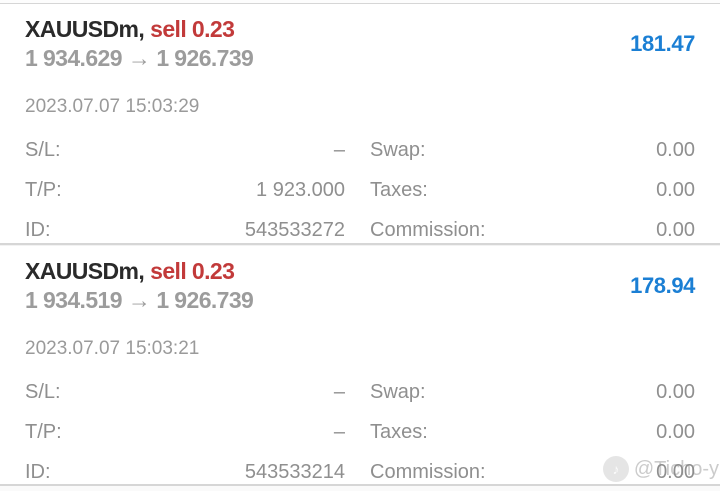 This screenshot has width=720, height=492. What do you see at coordinates (360, 244) in the screenshot?
I see `divider` at bounding box center [360, 244].